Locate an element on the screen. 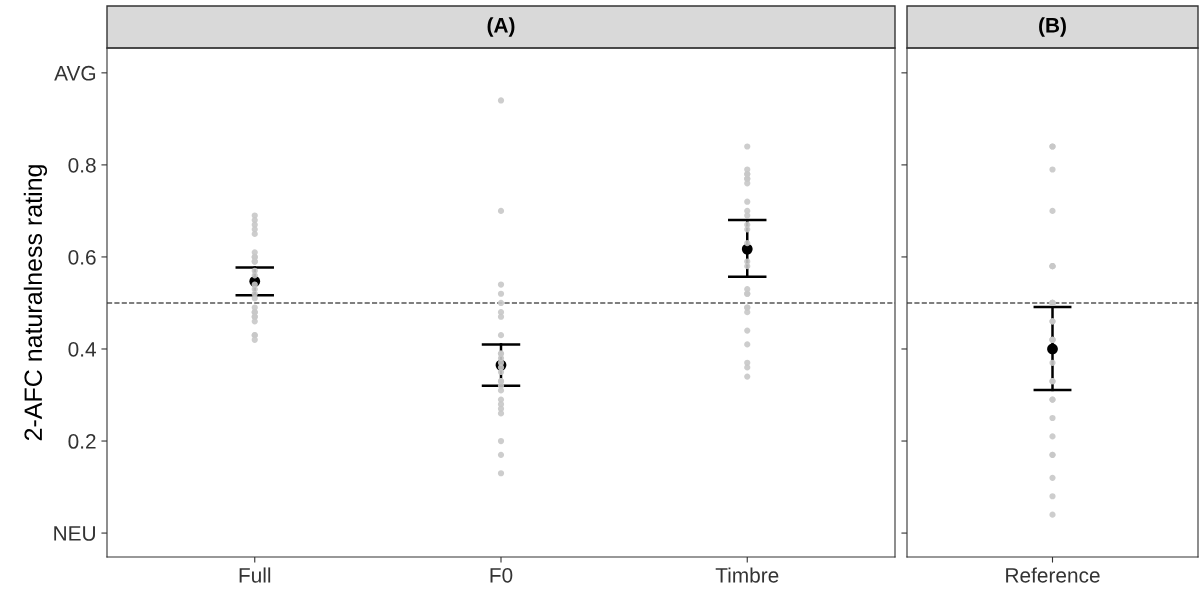 Image resolution: width=1200 pixels, height=594 pixels. y-axis-title: 2-AFC naturalness rating is located at coordinates (35, 303).